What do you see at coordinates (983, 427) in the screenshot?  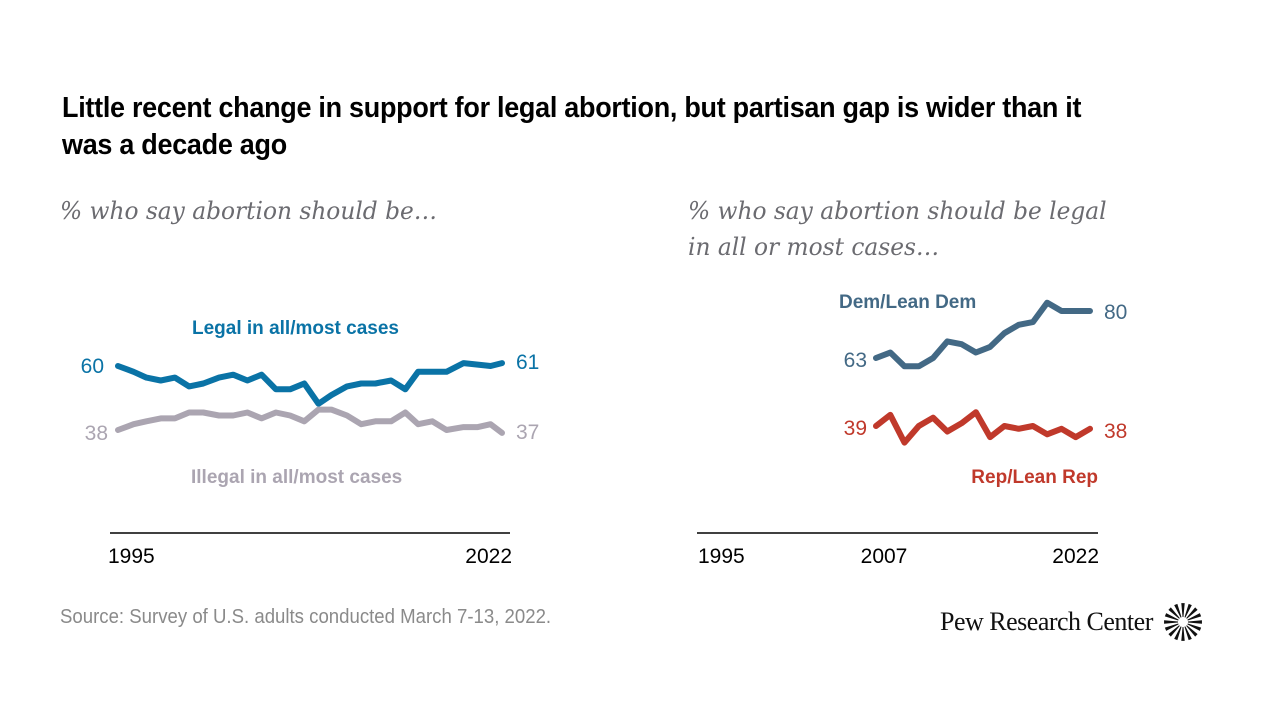 I see `series-line-rep` at bounding box center [983, 427].